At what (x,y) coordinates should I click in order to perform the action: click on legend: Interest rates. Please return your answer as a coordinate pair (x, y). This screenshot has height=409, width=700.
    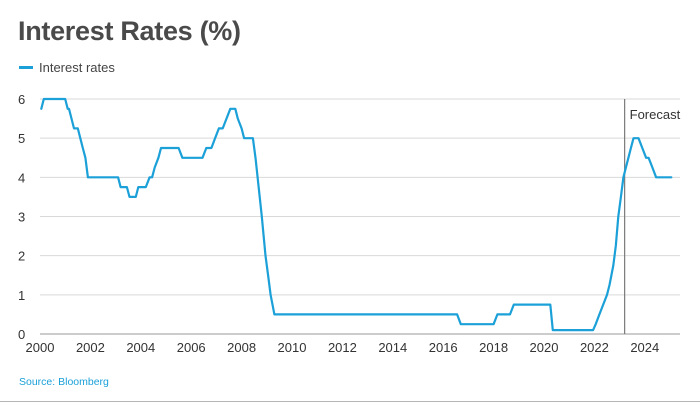
    Looking at the image, I should click on (67, 67).